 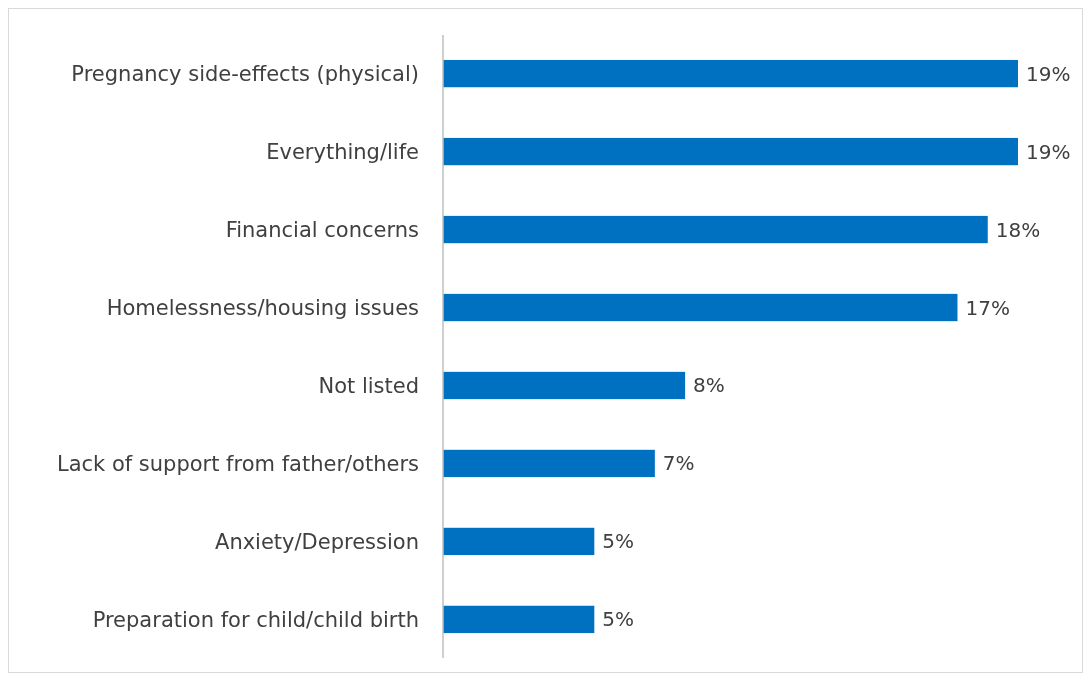 What do you see at coordinates (255, 619) in the screenshot?
I see `y-tick-label: Preparation for child/child birth` at bounding box center [255, 619].